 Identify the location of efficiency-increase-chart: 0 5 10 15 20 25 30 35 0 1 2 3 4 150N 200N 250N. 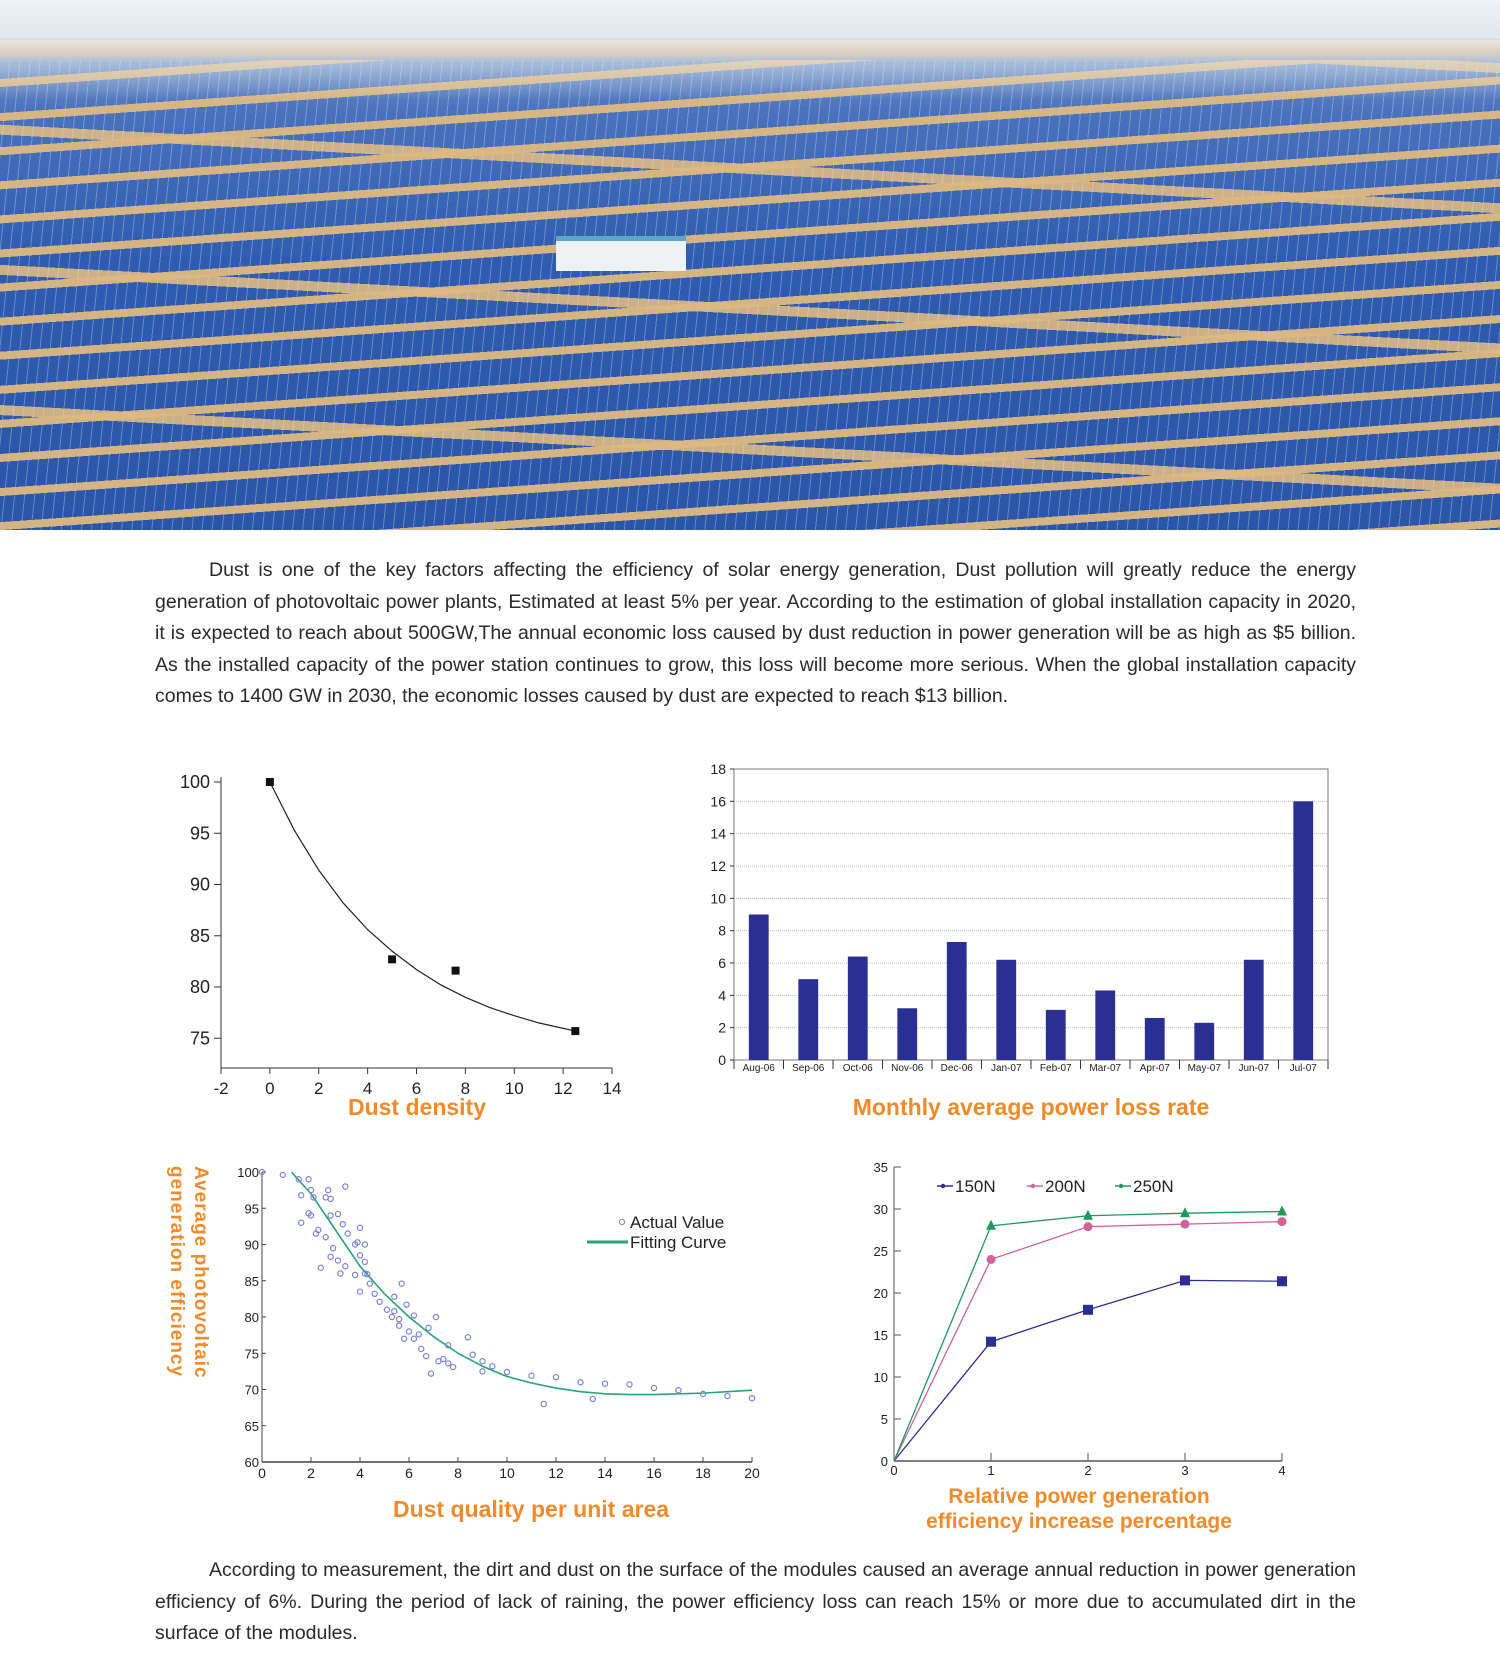
(1080, 1319).